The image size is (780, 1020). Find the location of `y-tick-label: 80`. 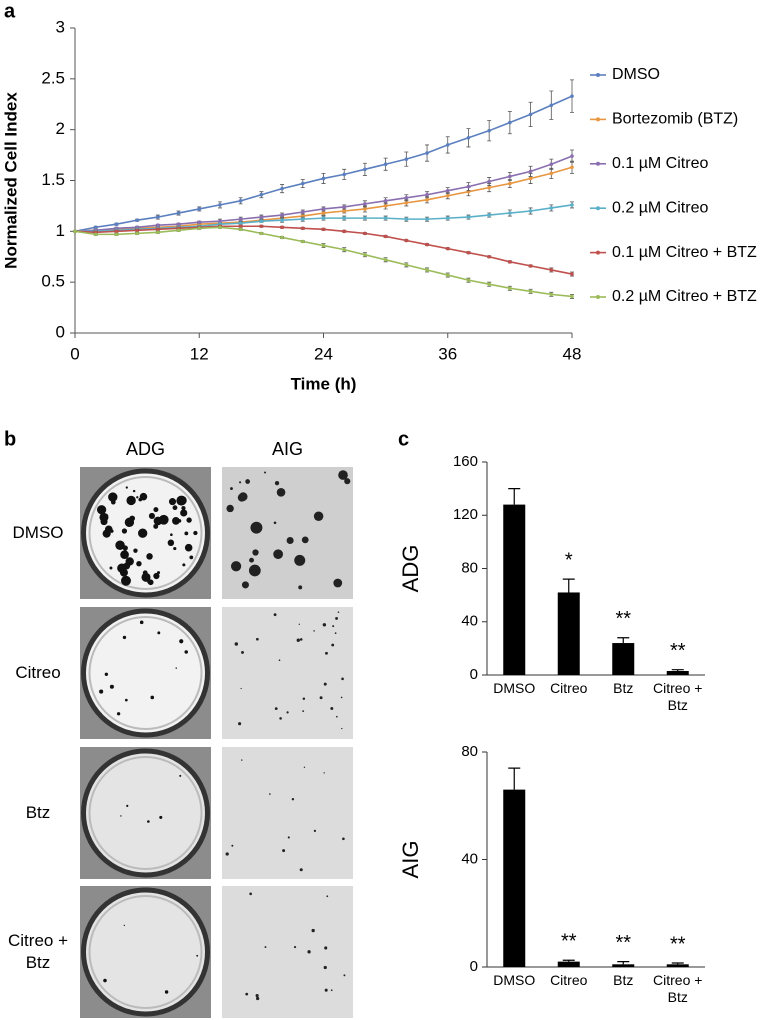

y-tick-label: 80 is located at coordinates (469, 567).